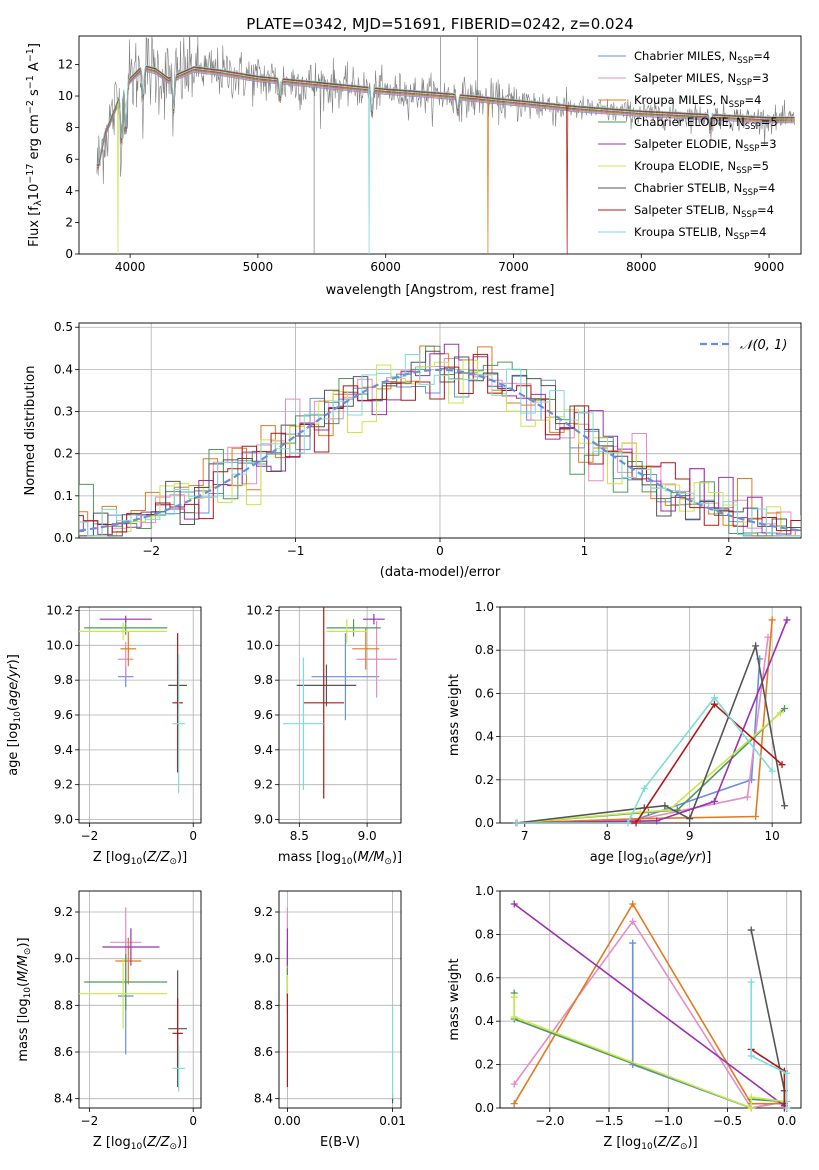 The width and height of the screenshot is (819, 1170). Describe the element at coordinates (440, 551) in the screenshot. I see `x-tick-label: 0` at that location.